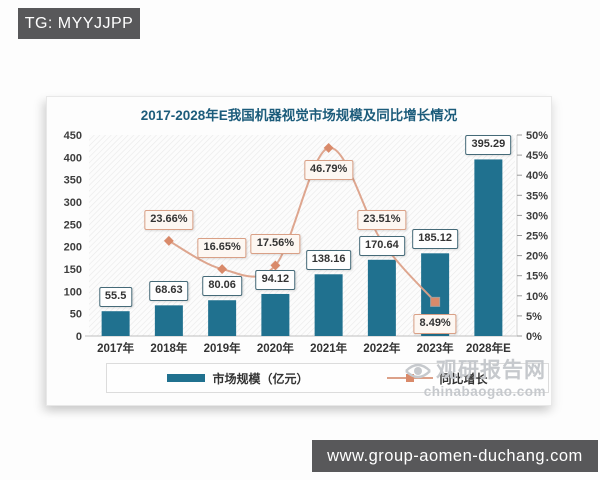  What do you see at coordinates (537, 277) in the screenshot?
I see `y-axis-label-right: 15%` at bounding box center [537, 277].